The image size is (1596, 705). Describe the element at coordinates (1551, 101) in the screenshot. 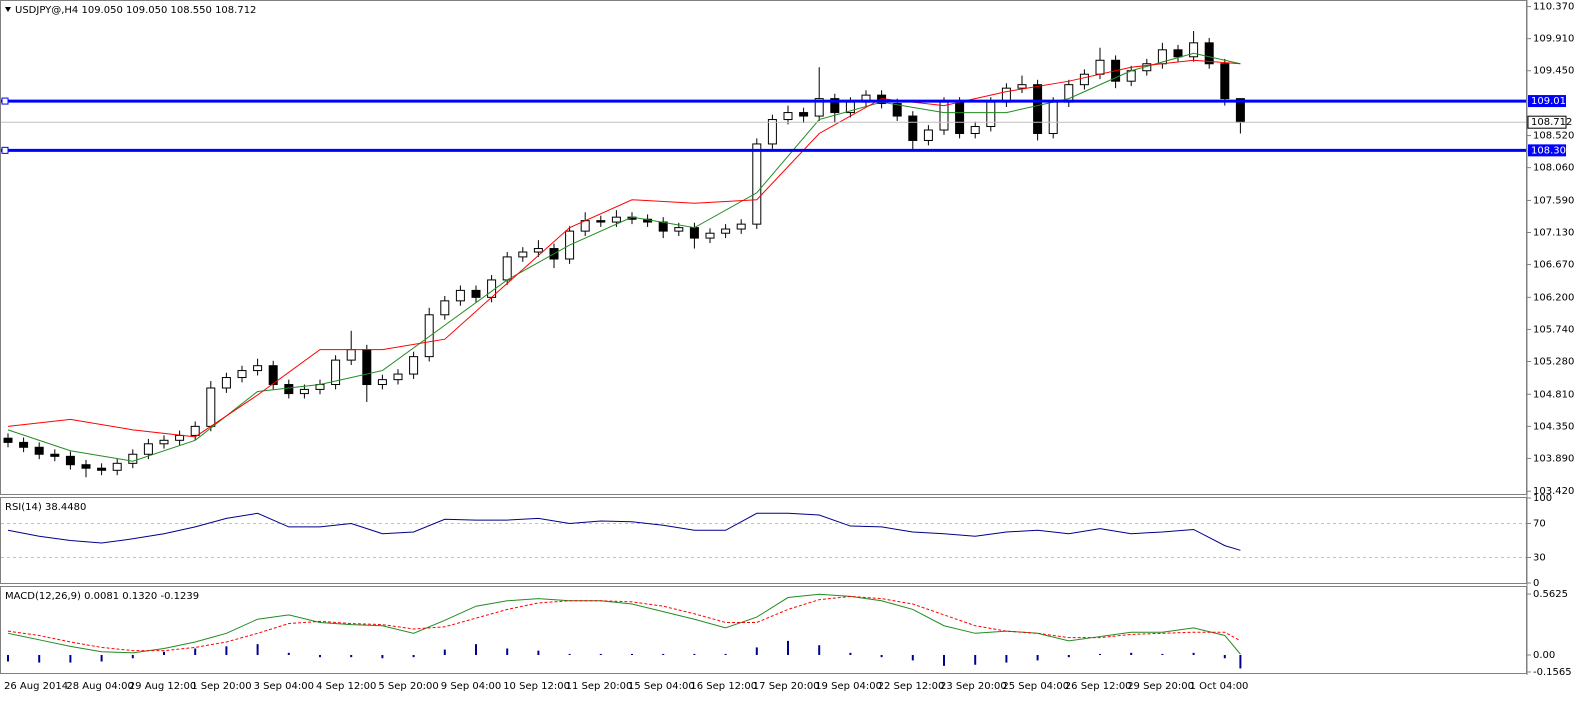

I see `level-label: 109.015` at that location.